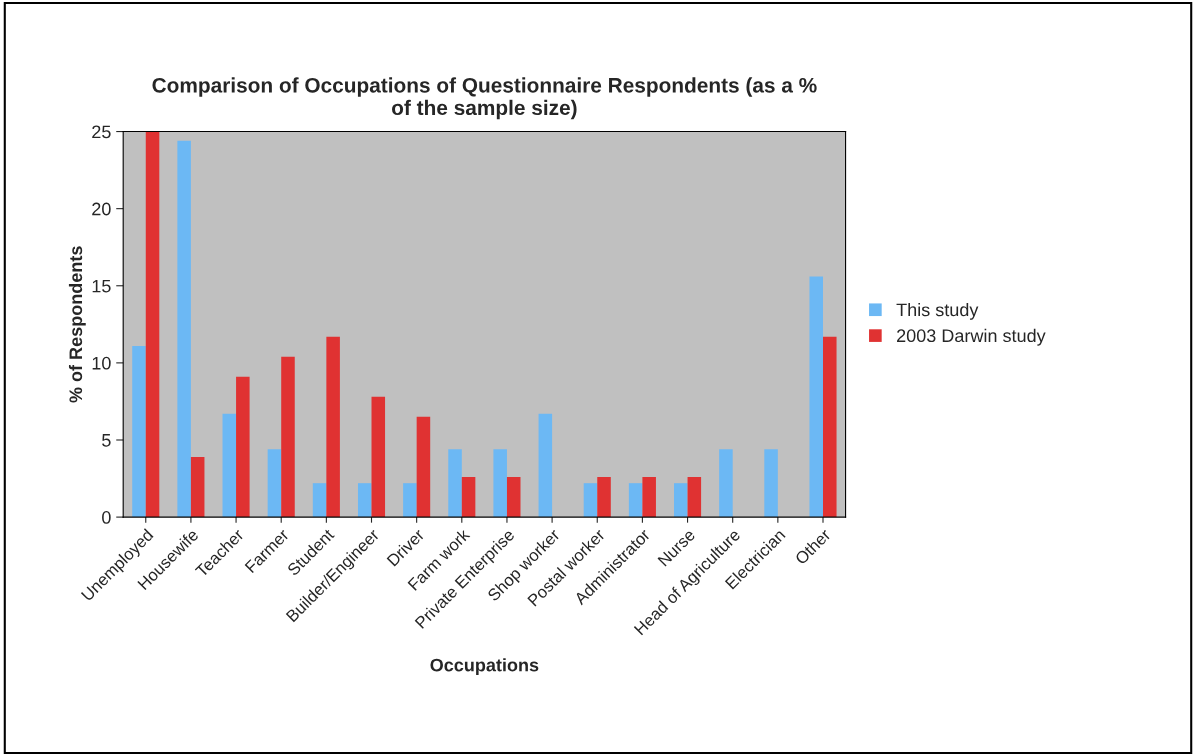 This screenshot has height=756, width=1196. I want to click on y-tick-label: 0, so click(106, 517).